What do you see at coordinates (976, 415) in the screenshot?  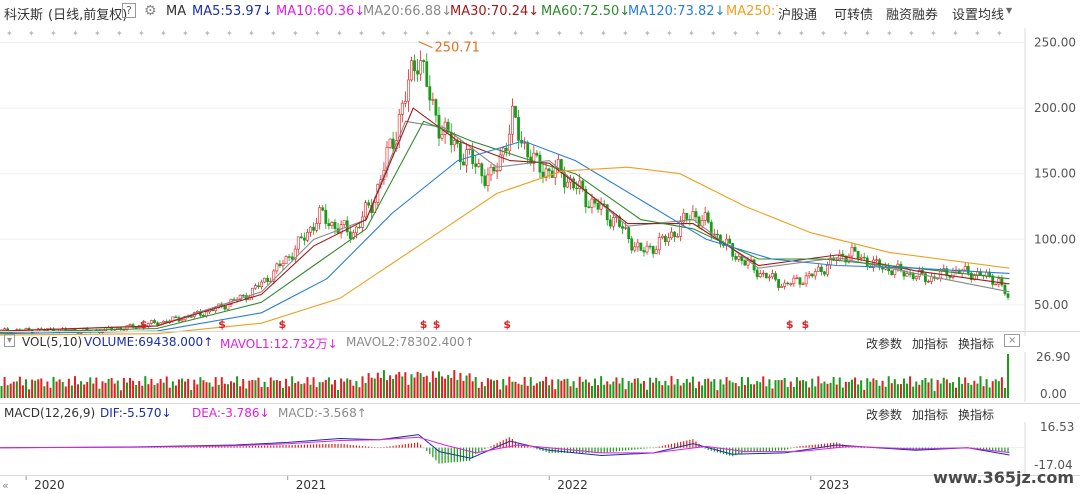 I see `macd-switch-indicator-button: 换指标` at bounding box center [976, 415].